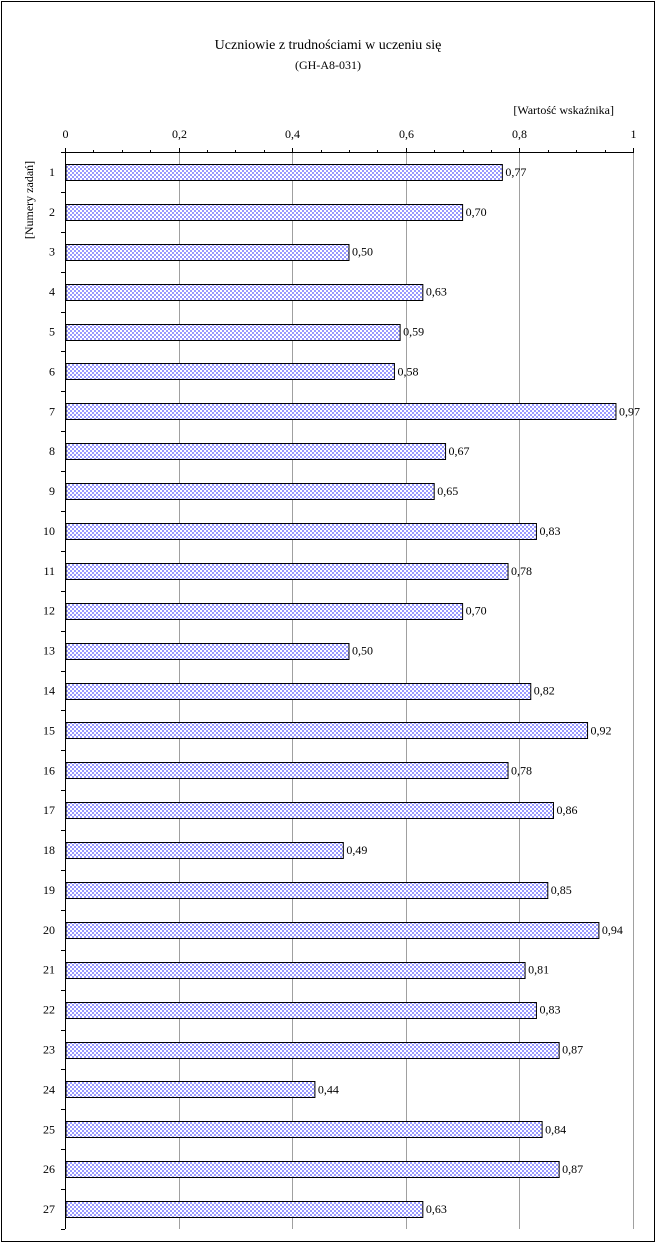 The height and width of the screenshot is (1248, 658). What do you see at coordinates (52, 371) in the screenshot?
I see `y-category-label: 6` at bounding box center [52, 371].